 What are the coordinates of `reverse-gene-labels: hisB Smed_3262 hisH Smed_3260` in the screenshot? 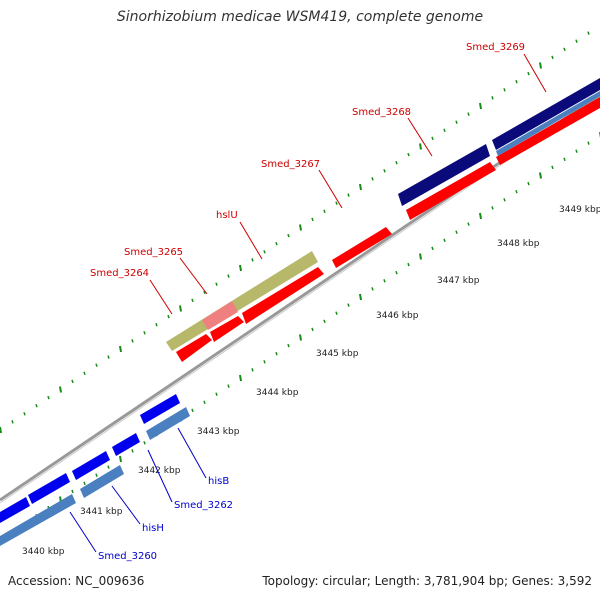 It's located at (151, 494).